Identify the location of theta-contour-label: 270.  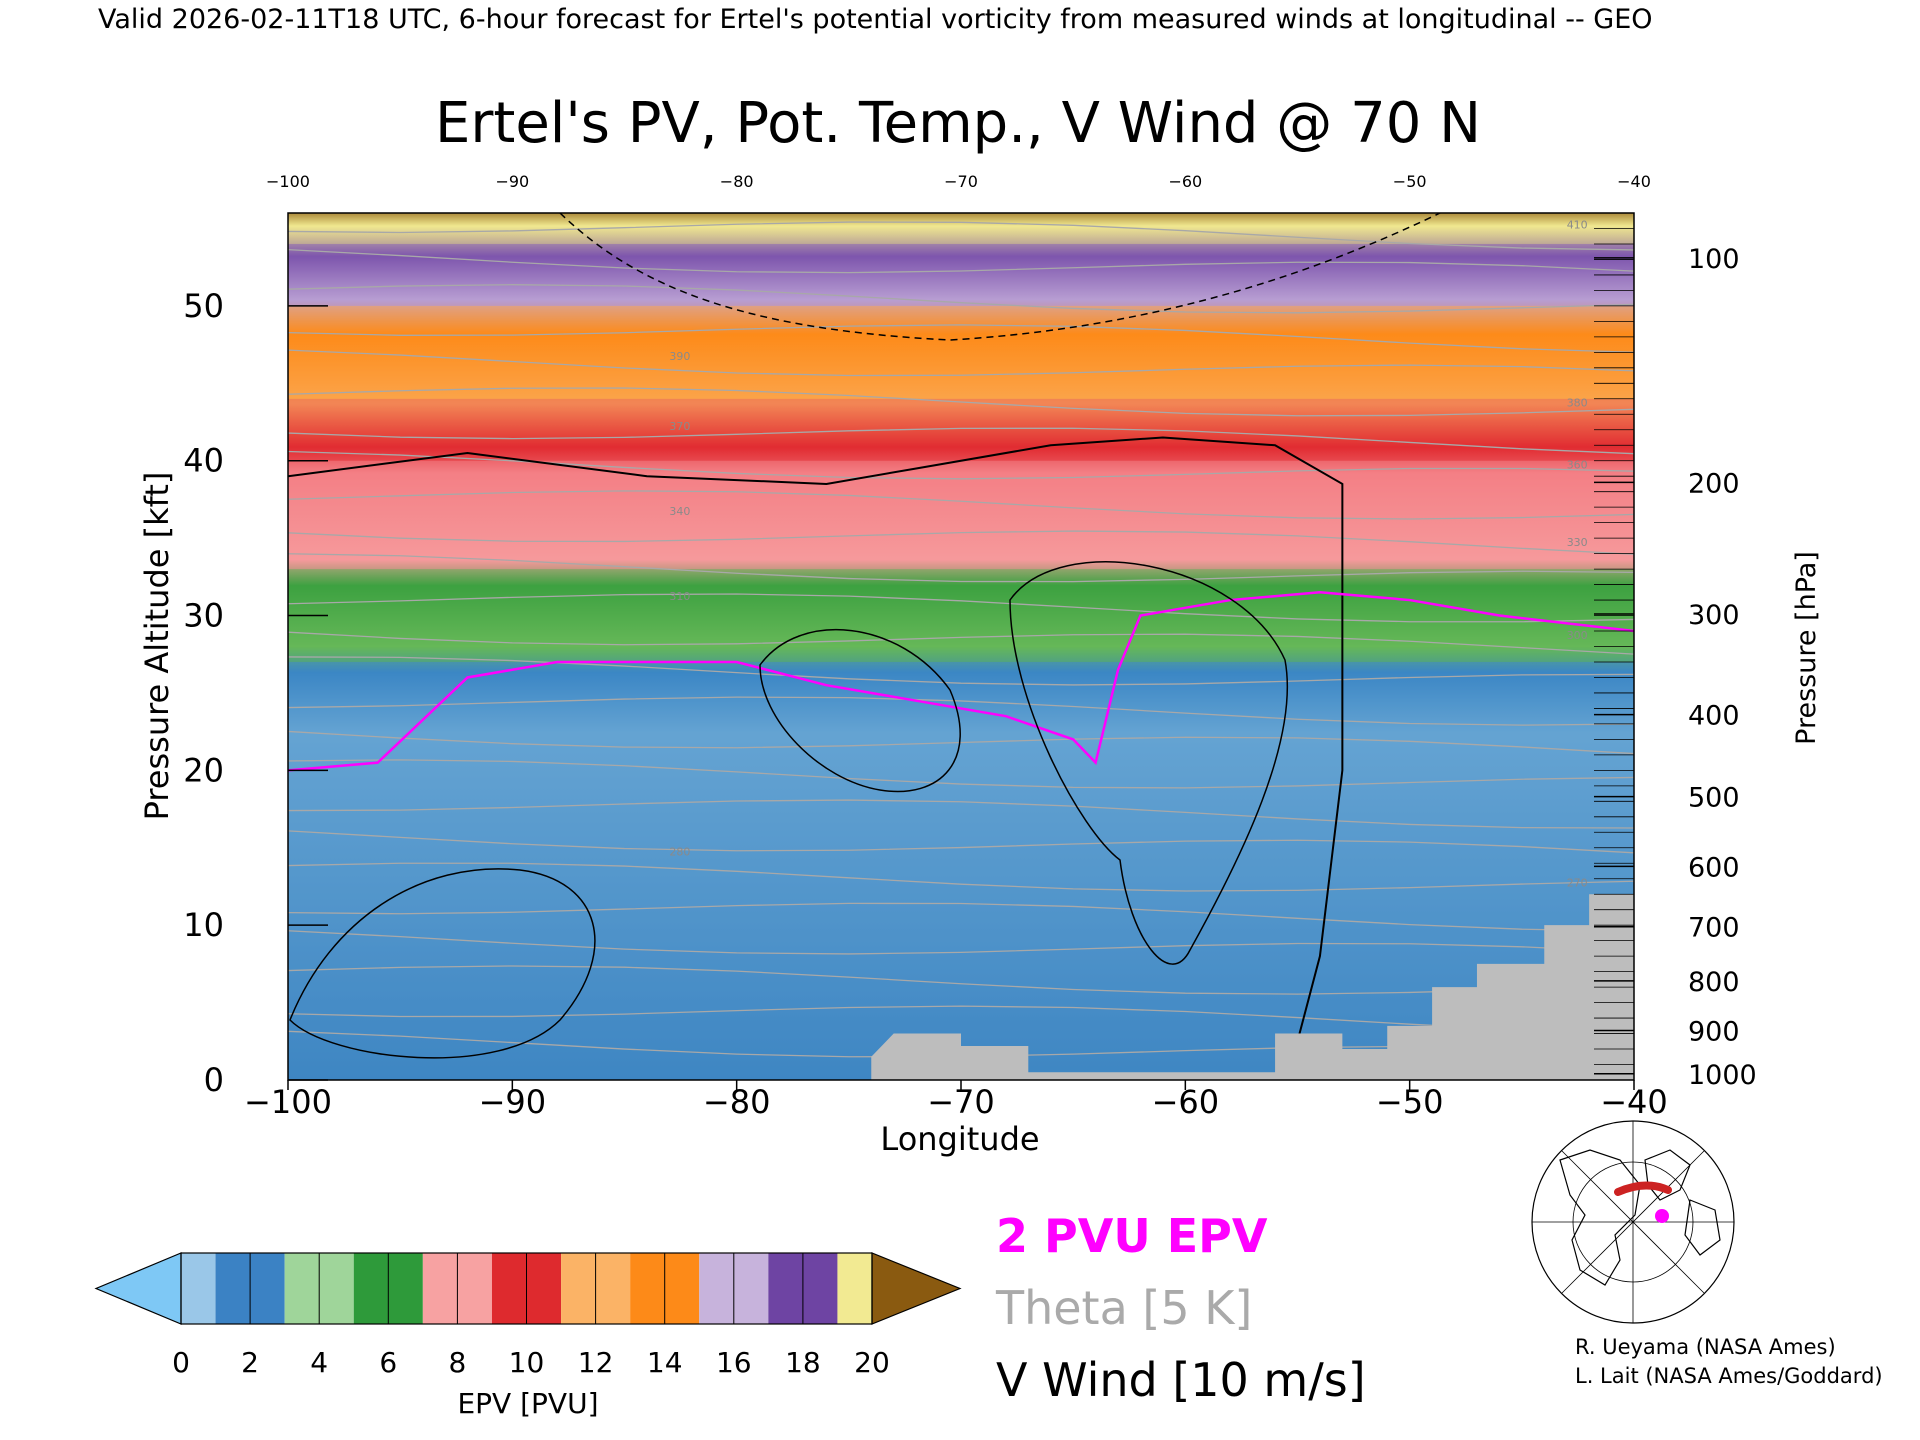
(1577, 882).